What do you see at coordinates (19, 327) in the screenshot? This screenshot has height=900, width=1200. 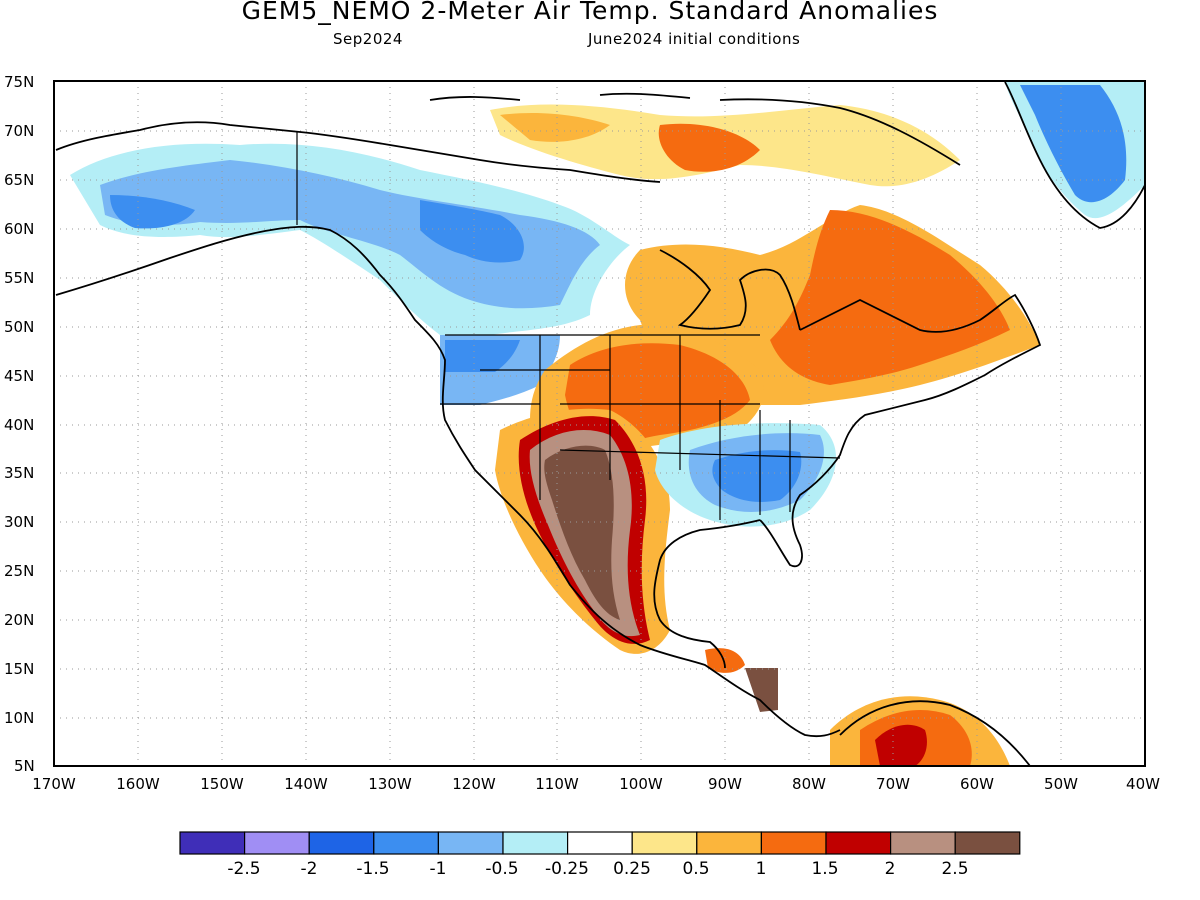 I see `lat-tick-label: 50N` at bounding box center [19, 327].